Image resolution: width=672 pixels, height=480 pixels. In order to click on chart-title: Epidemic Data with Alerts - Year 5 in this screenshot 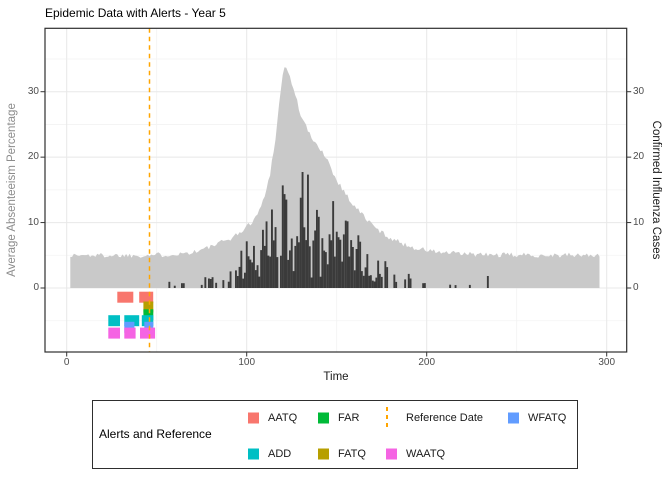, I will do `click(135, 13)`.